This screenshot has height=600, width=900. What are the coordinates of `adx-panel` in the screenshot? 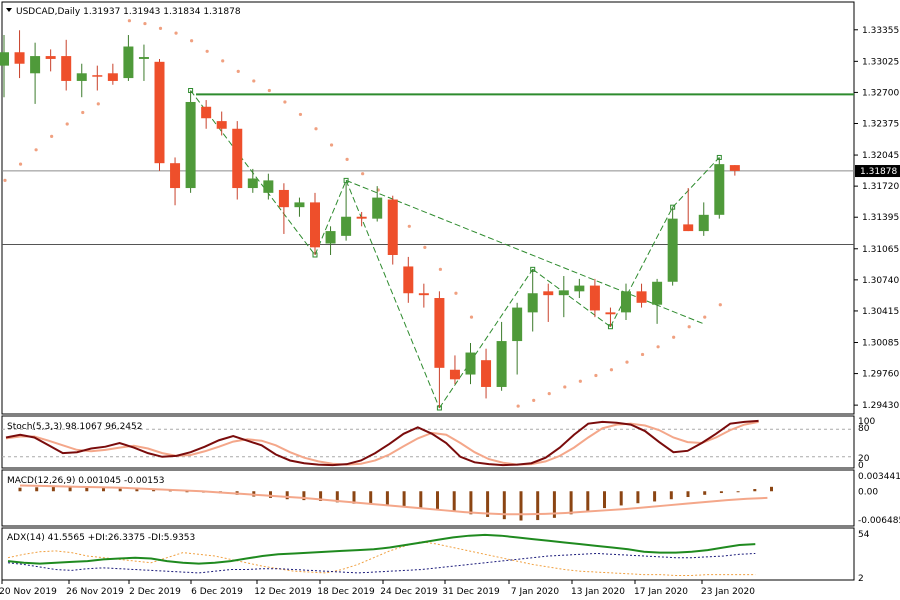 It's located at (428, 554).